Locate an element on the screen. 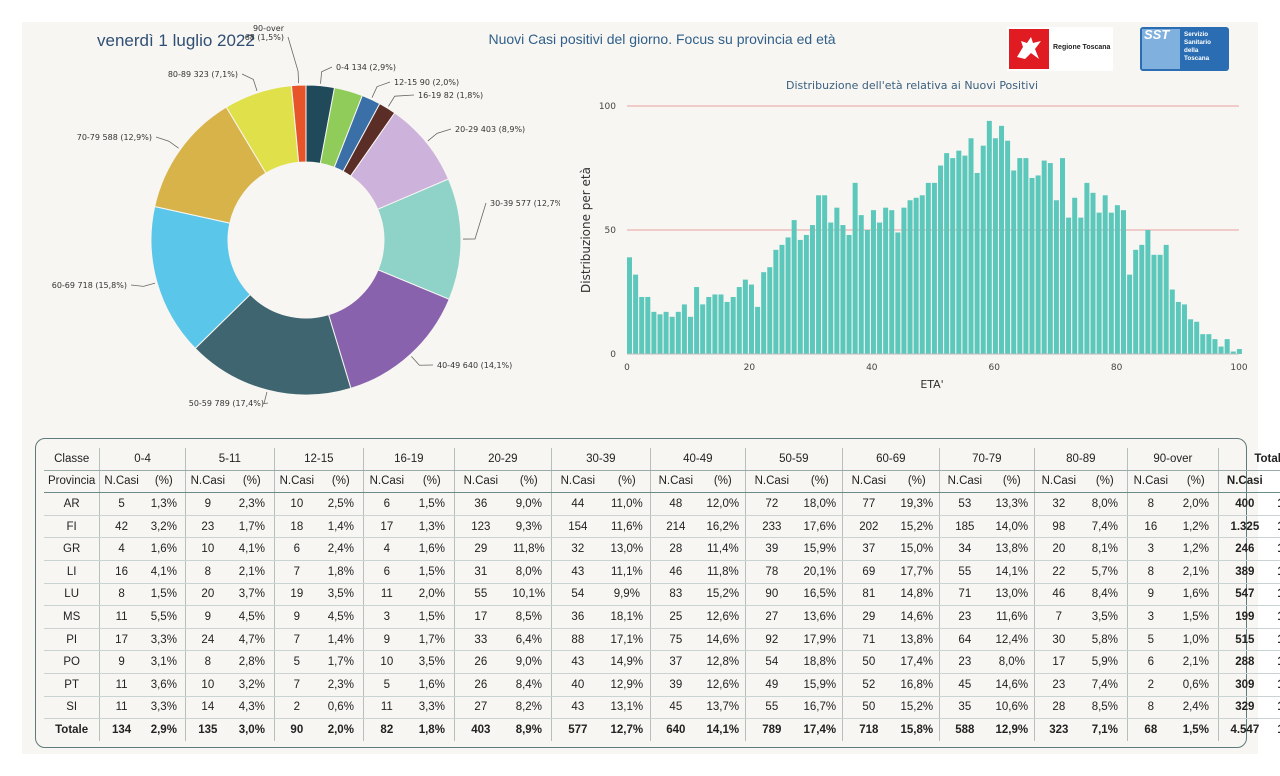  cases-cell: 71 is located at coordinates (868, 640).